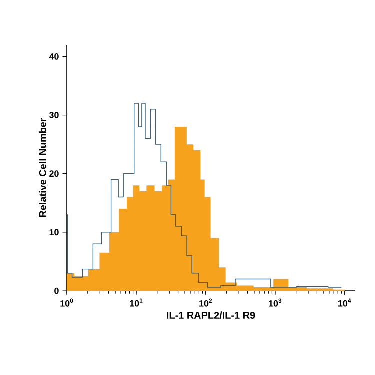 Image resolution: width=375 pixels, height=375 pixels. What do you see at coordinates (211, 316) in the screenshot?
I see `x-axis-title: IL-1 RAPL2/IL-1 R9` at bounding box center [211, 316].